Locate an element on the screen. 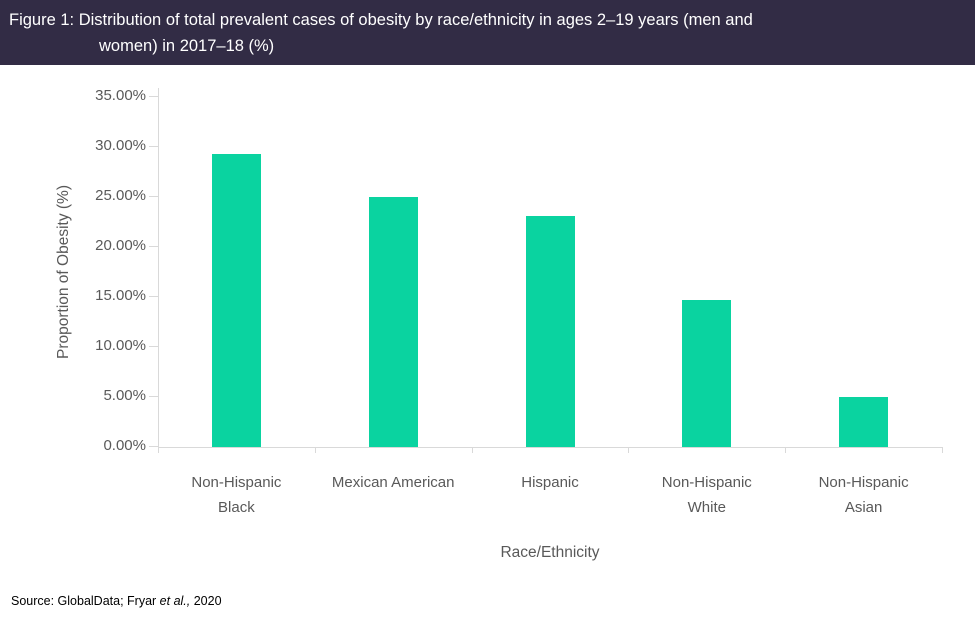 The height and width of the screenshot is (621, 975). y-axis-title: Proportion of Obesity (%) is located at coordinates (63, 272).